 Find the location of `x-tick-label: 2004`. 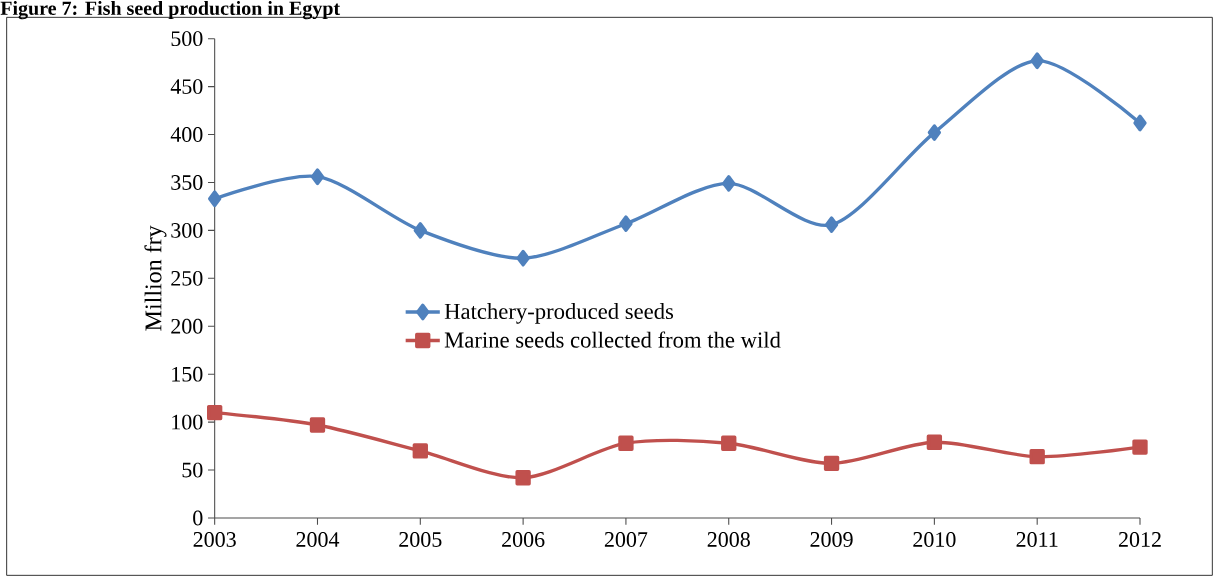

x-tick-label: 2004 is located at coordinates (318, 539).